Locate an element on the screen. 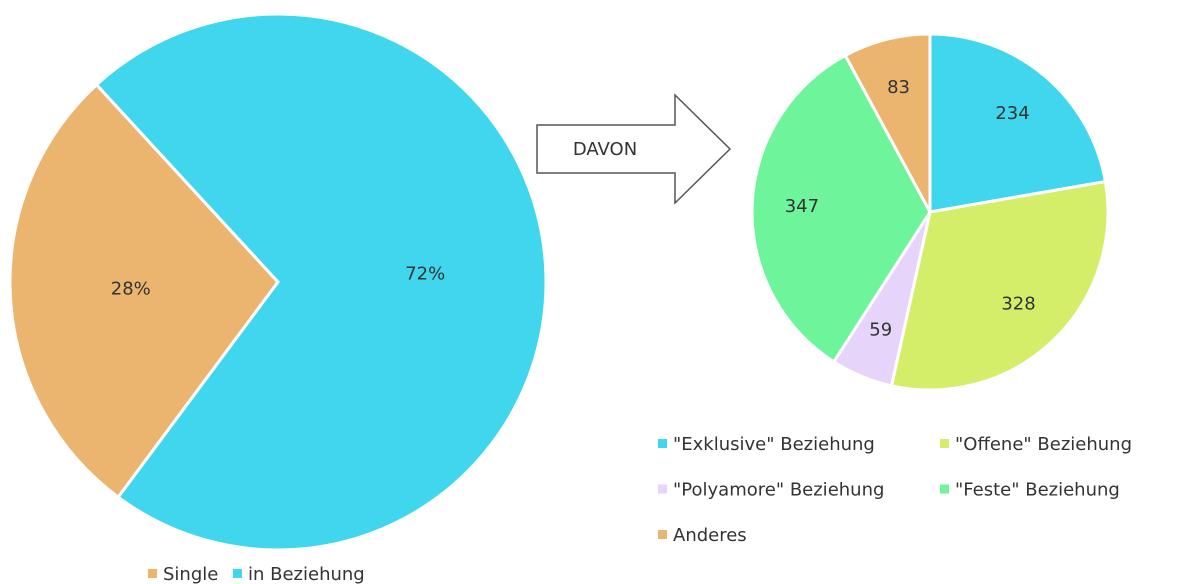  legend-label: in Beziehung is located at coordinates (306, 574).